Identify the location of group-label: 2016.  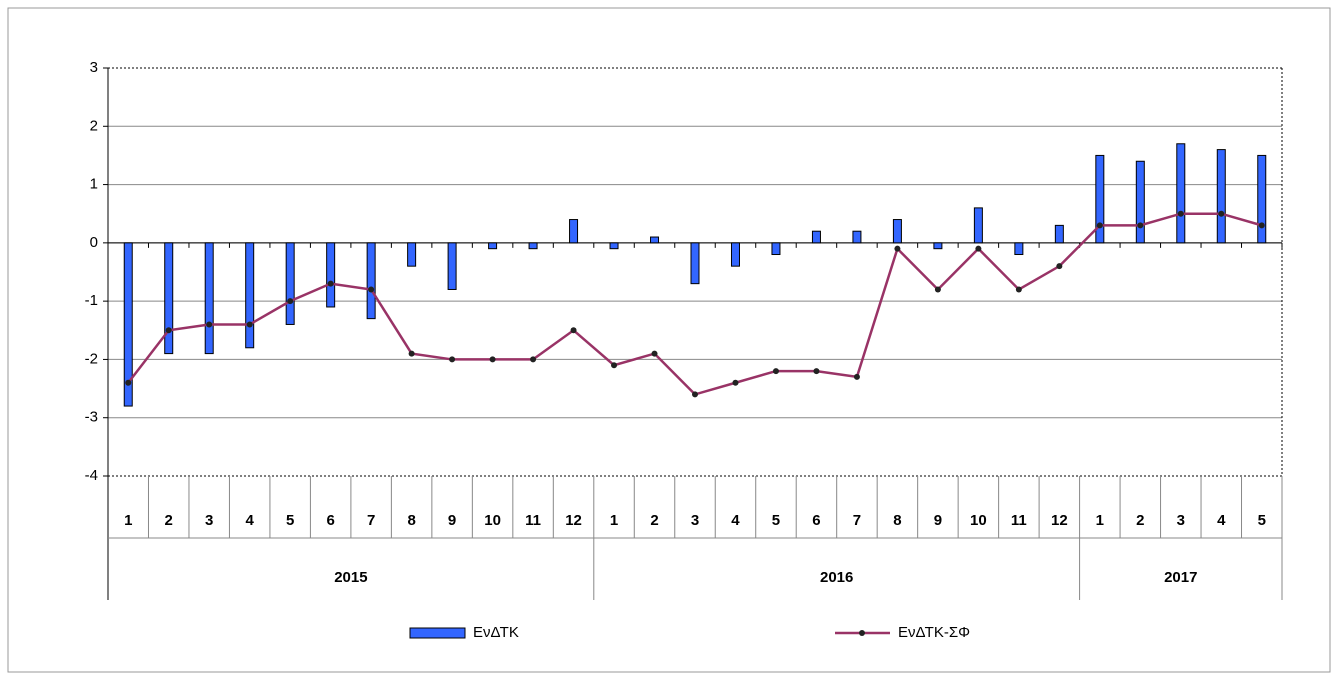
(836, 577).